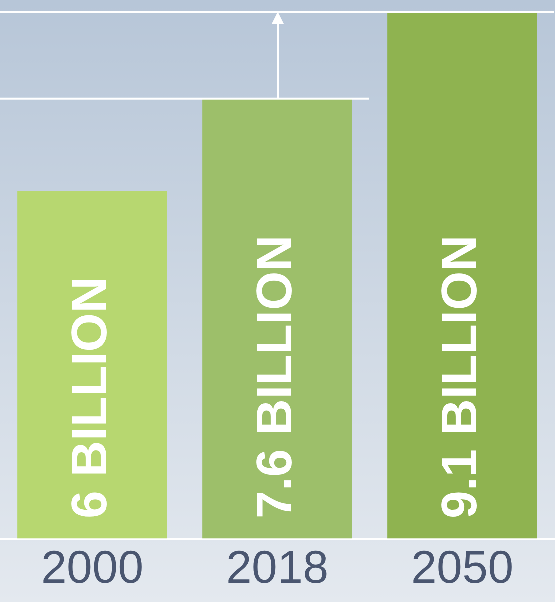 This screenshot has height=602, width=555. What do you see at coordinates (274, 377) in the screenshot?
I see `data-label: 7.6 BILLION` at bounding box center [274, 377].